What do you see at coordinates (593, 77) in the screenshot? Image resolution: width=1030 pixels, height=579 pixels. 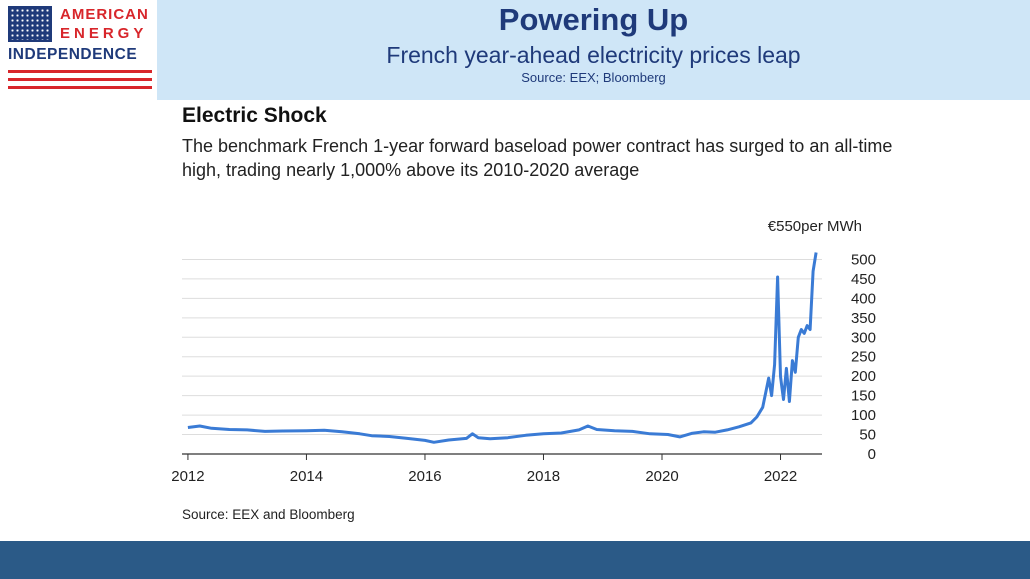 I see `slide-source: Source: EEX; Bloomberg` at bounding box center [593, 77].